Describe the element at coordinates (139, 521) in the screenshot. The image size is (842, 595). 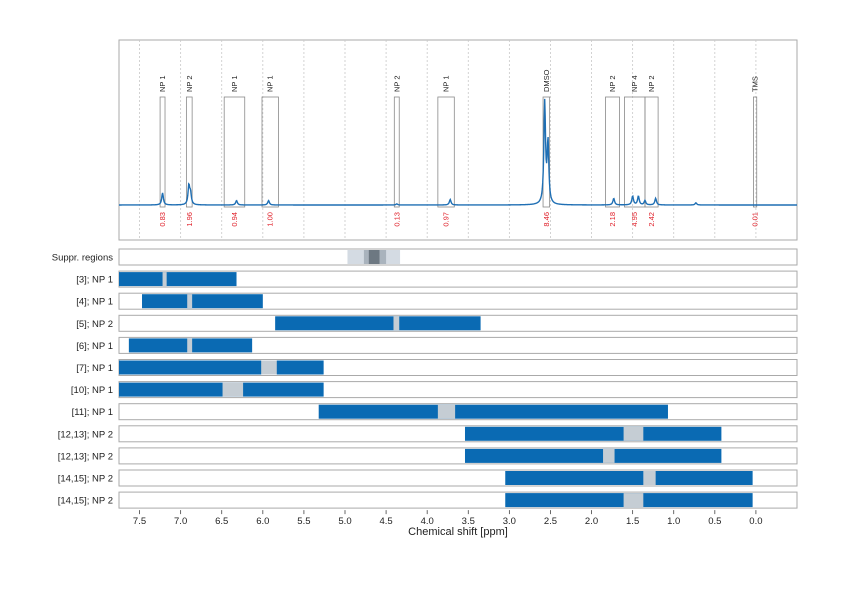
I see `x-tick-label: 7.5` at that location.